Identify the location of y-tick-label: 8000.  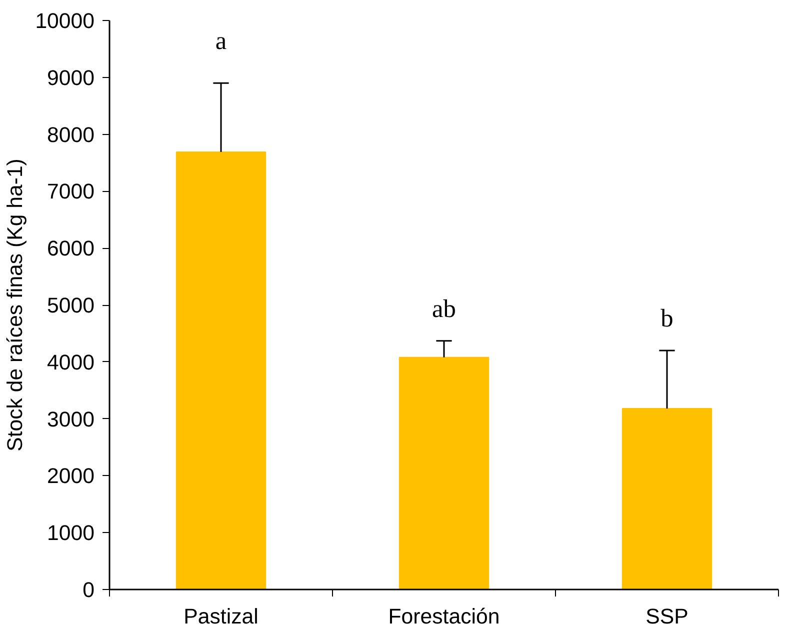
(71, 134).